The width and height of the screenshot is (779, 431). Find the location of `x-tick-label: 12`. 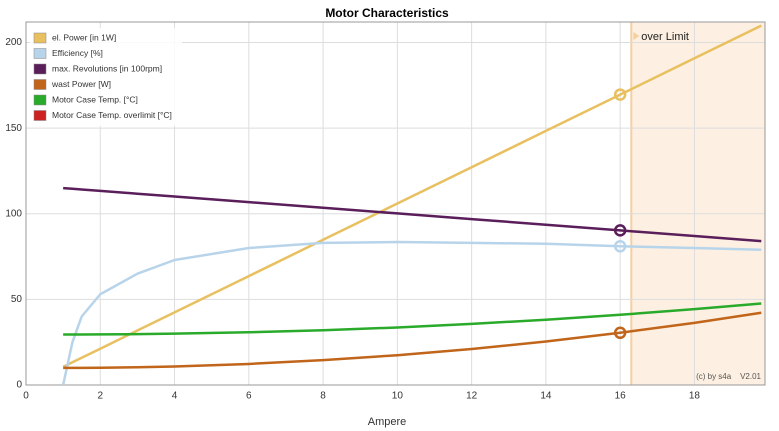

x-tick-label: 12 is located at coordinates (472, 396).